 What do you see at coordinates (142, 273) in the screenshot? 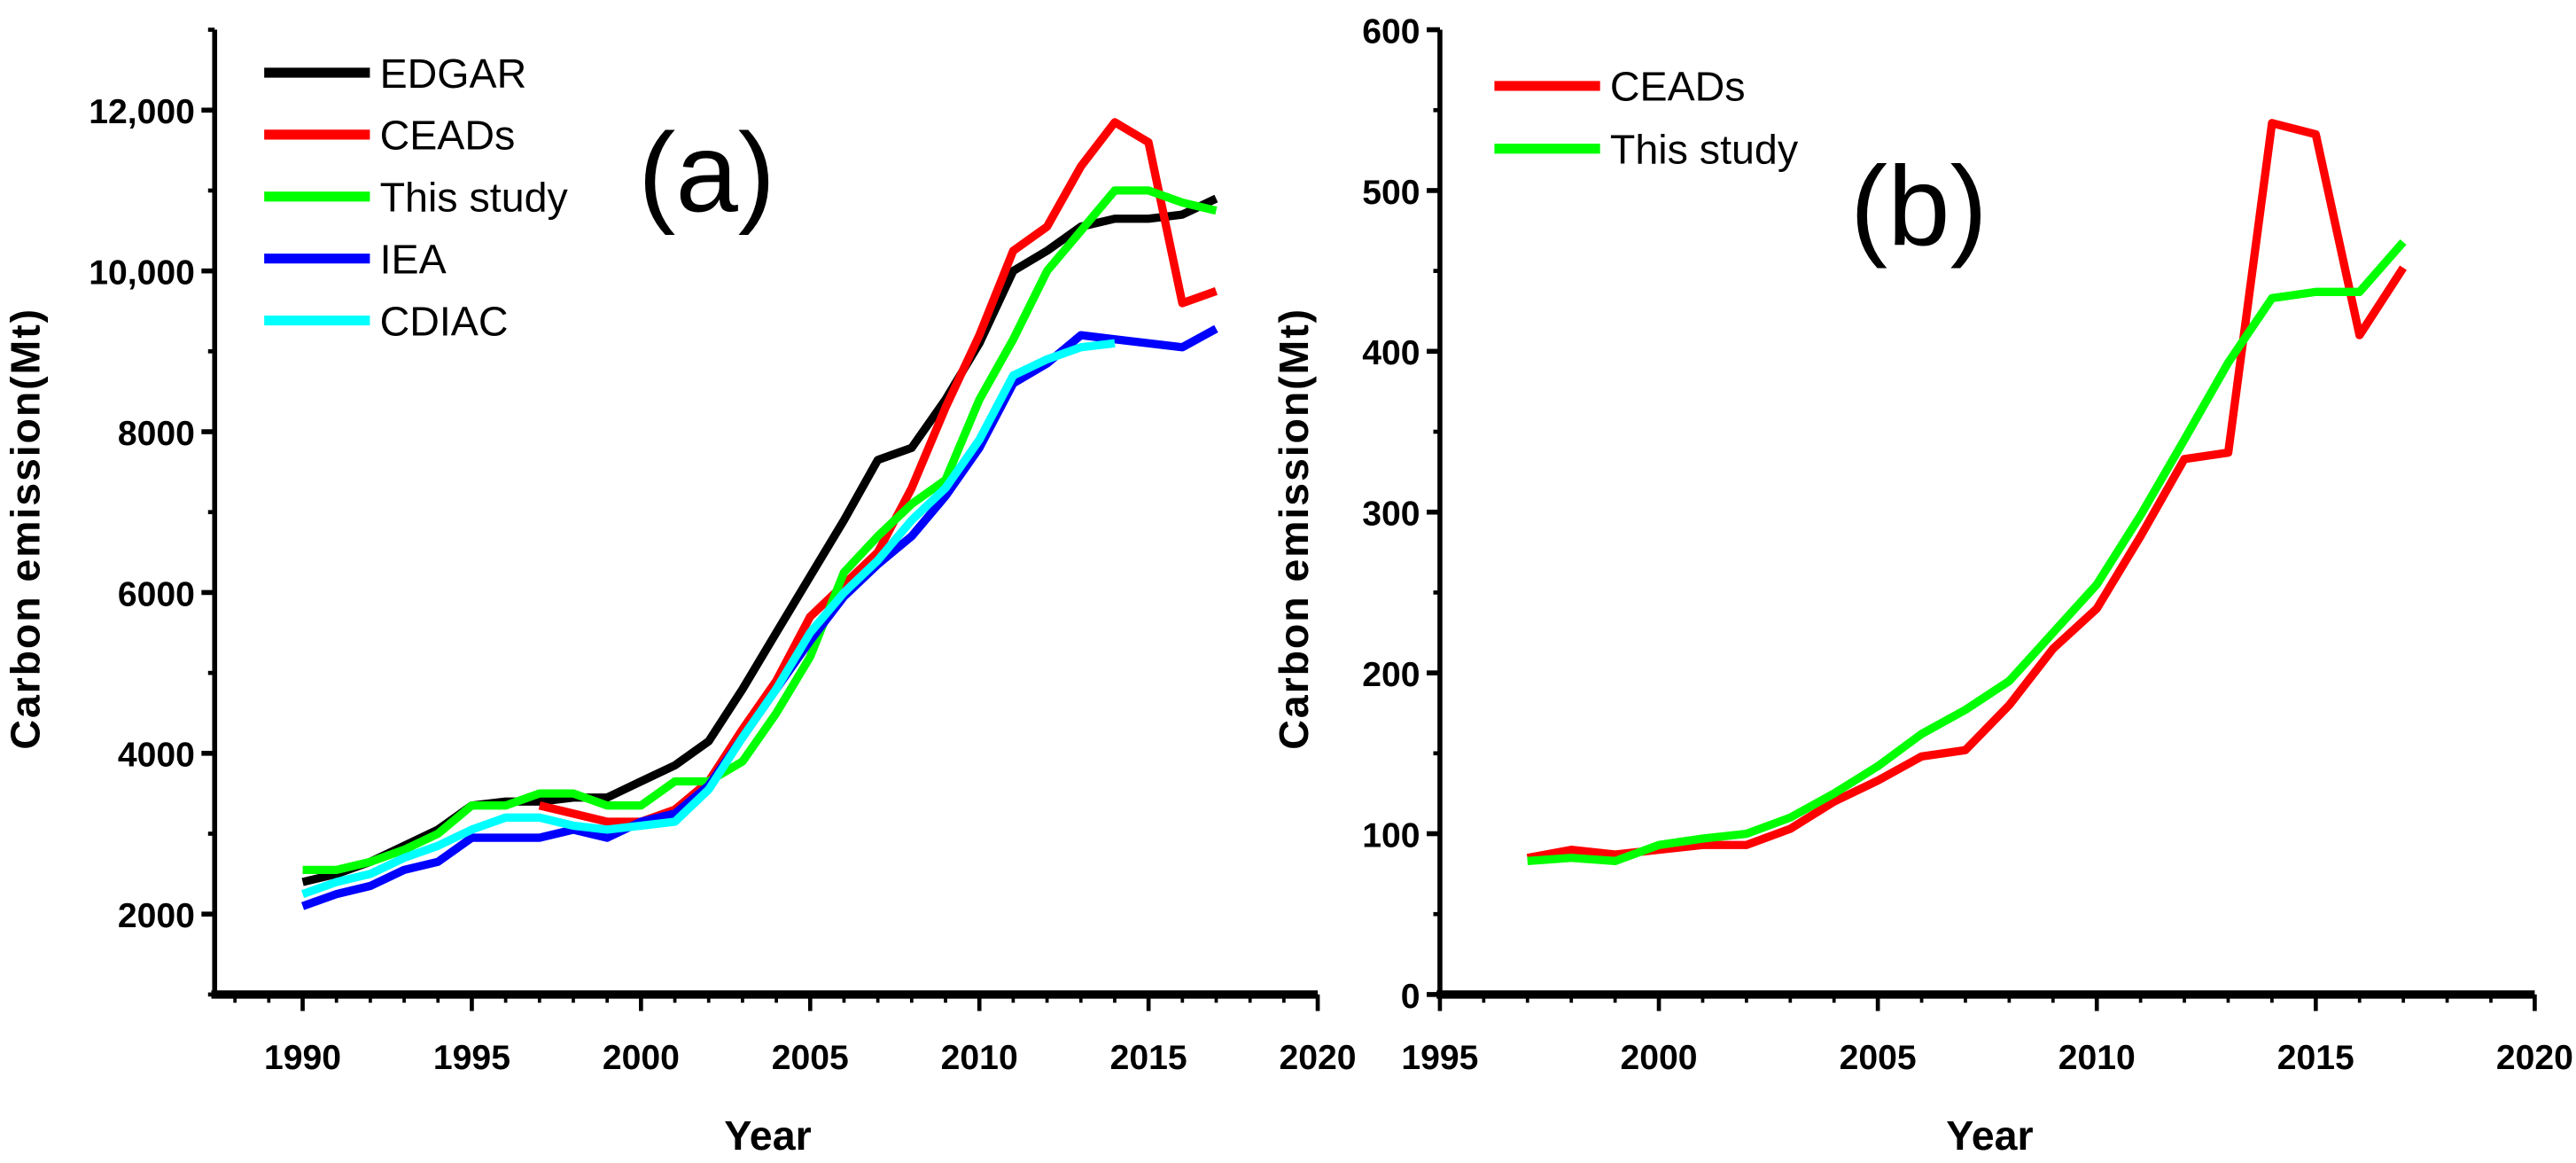
I see `y-tick-label: 10,000` at bounding box center [142, 273].